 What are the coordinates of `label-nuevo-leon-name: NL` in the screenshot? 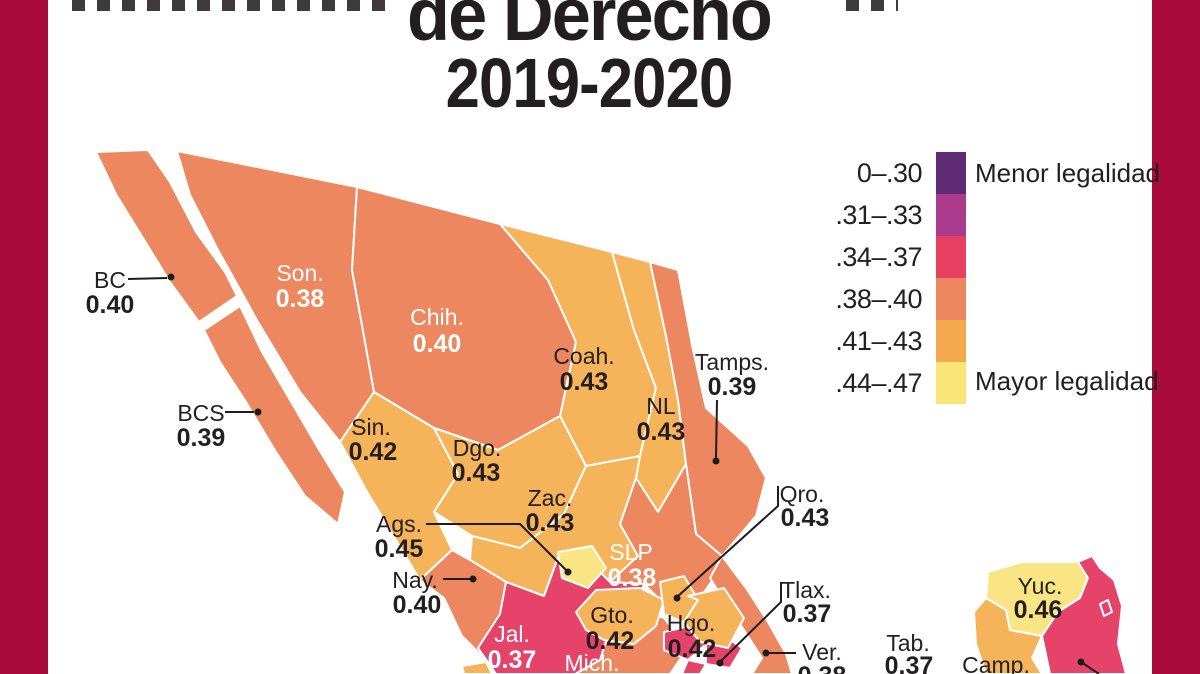 It's located at (661, 406).